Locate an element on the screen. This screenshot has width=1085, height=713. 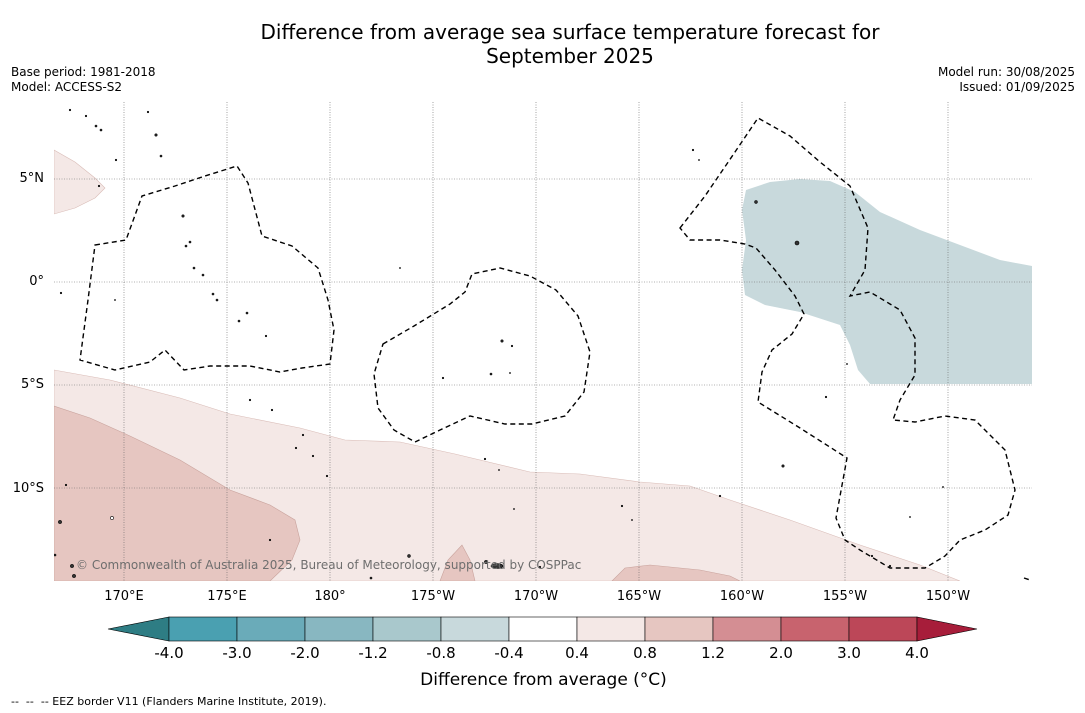
lat-label-10s: 10°S is located at coordinates (28, 488).